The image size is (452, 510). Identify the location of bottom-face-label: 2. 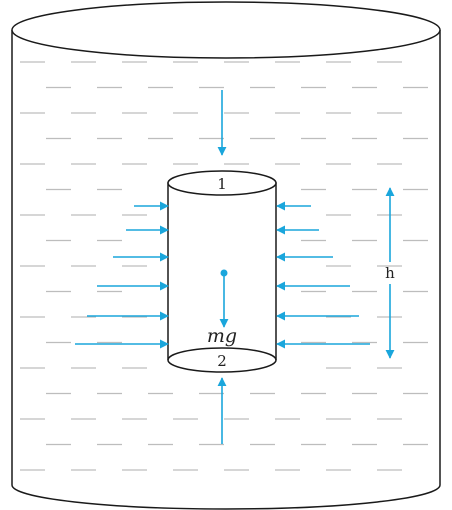
(222, 361).